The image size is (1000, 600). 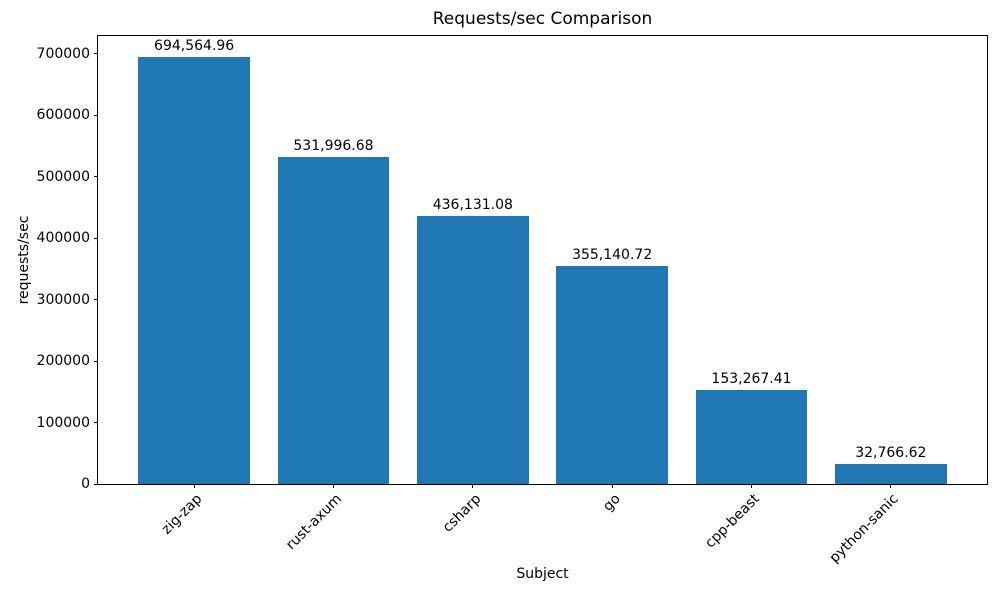 What do you see at coordinates (472, 205) in the screenshot?
I see `bar-value-label: 436,131.08` at bounding box center [472, 205].